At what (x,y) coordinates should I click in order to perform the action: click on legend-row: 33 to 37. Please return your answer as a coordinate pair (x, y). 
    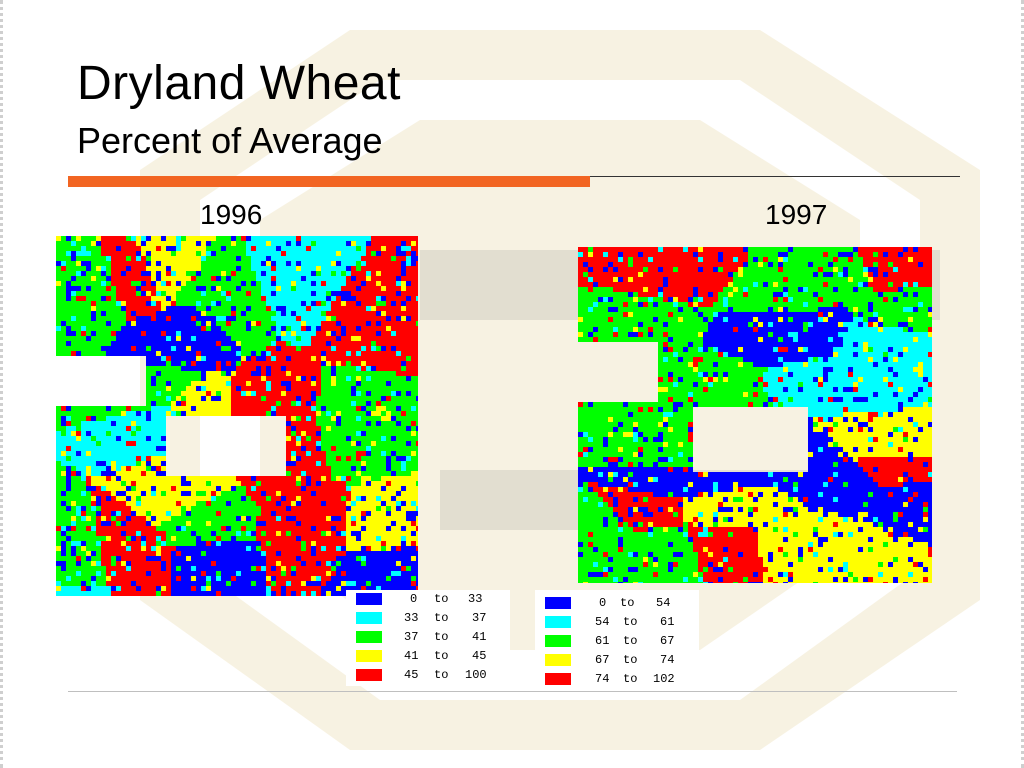
    Looking at the image, I should click on (428, 618).